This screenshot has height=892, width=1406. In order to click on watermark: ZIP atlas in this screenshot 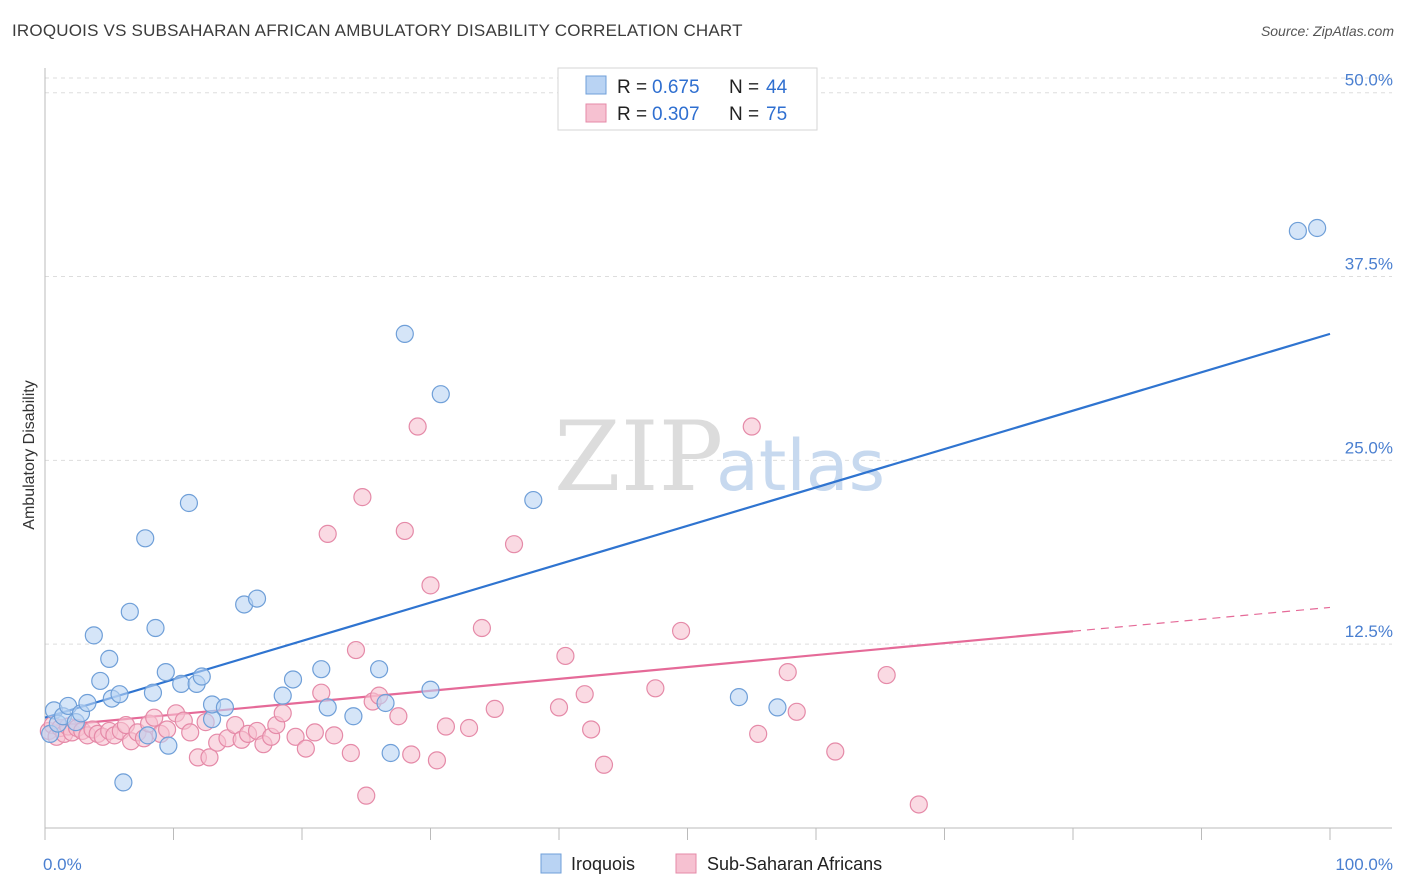, I will do `click(719, 457)`.